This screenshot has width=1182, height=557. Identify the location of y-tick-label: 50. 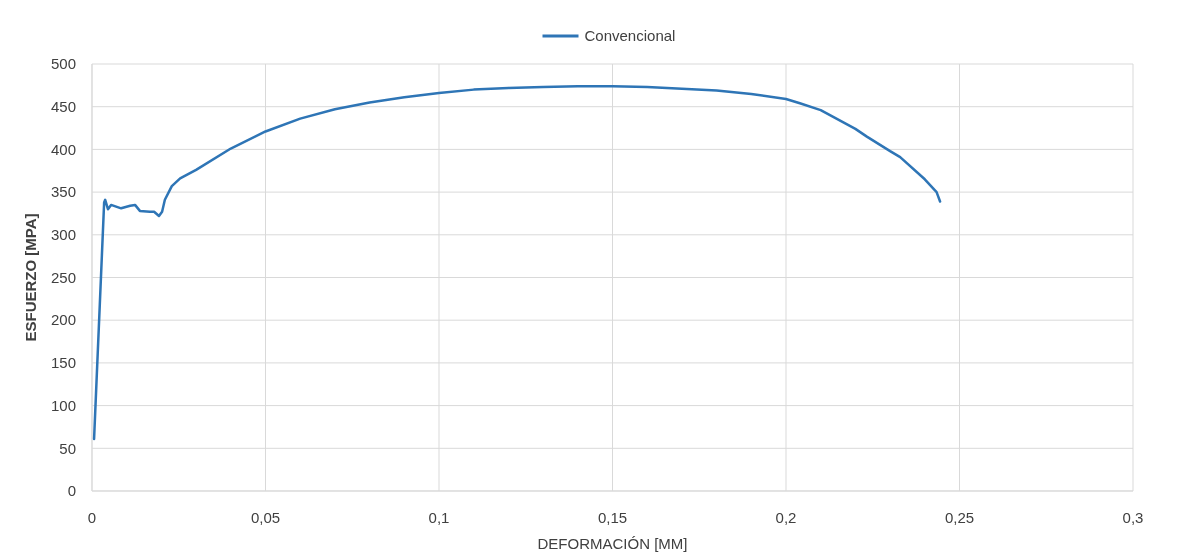
(67, 448).